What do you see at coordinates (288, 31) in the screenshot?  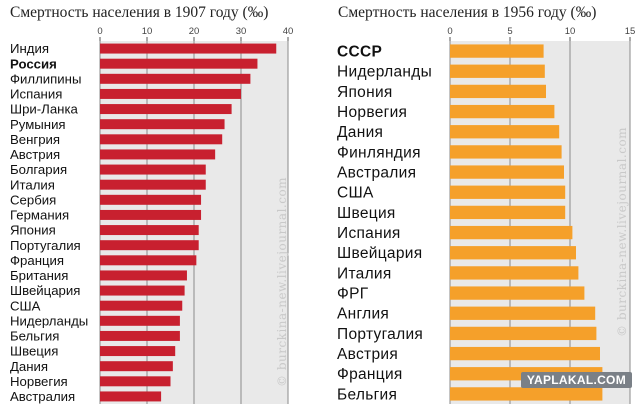 I see `x-tick-label: 40` at bounding box center [288, 31].